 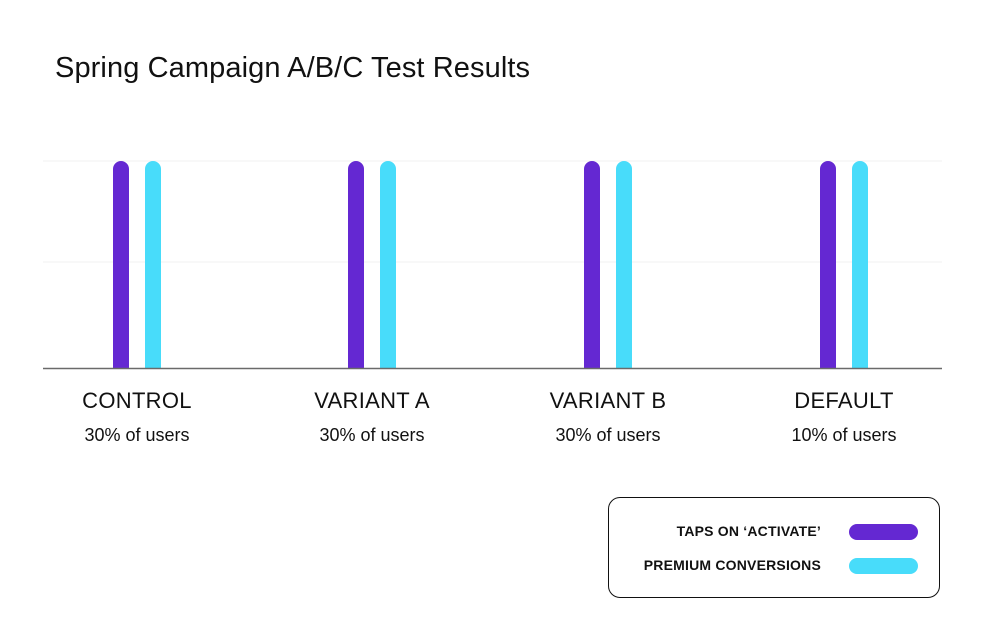 What do you see at coordinates (137, 400) in the screenshot?
I see `category-name: CONTROL` at bounding box center [137, 400].